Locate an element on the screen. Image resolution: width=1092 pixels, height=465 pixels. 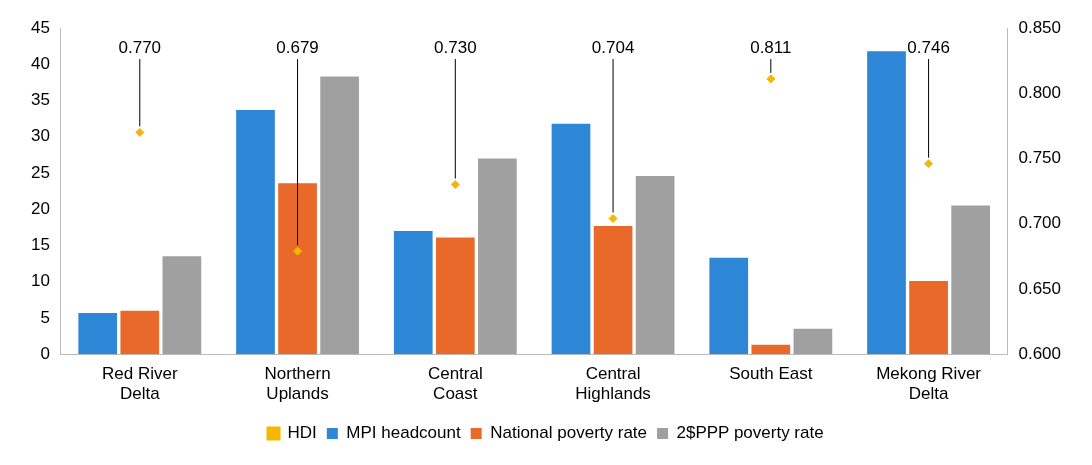
y-tick-label: 35 is located at coordinates (40, 100).